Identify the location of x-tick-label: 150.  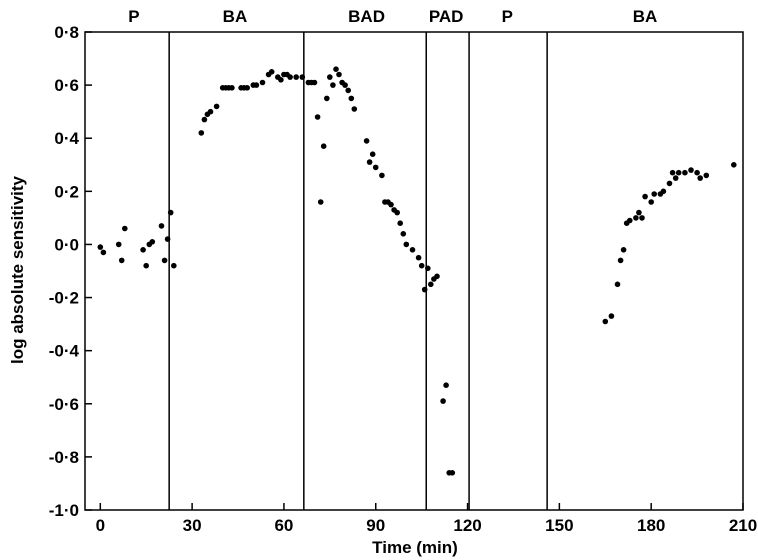
(559, 525).